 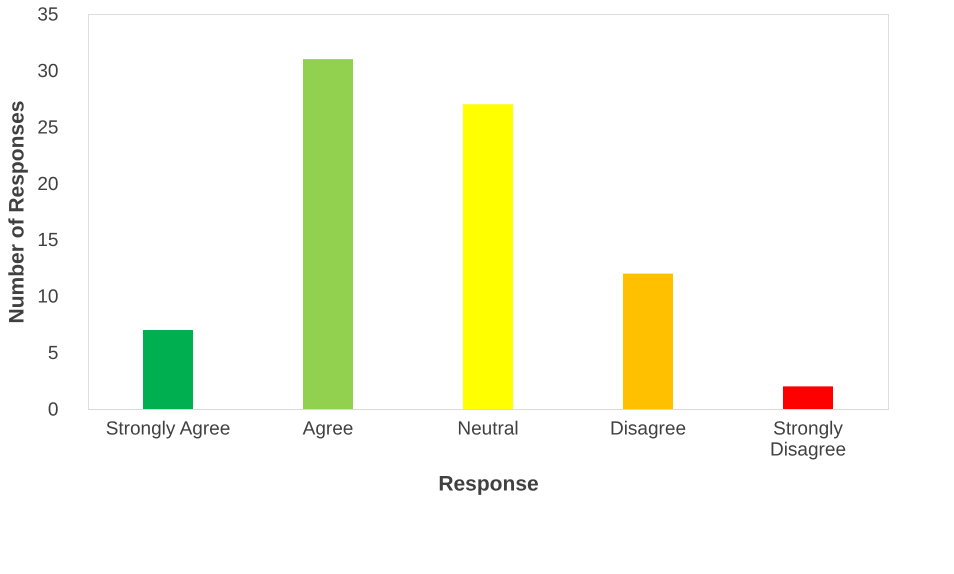 I want to click on y-tick-label: 15, so click(x=47, y=241).